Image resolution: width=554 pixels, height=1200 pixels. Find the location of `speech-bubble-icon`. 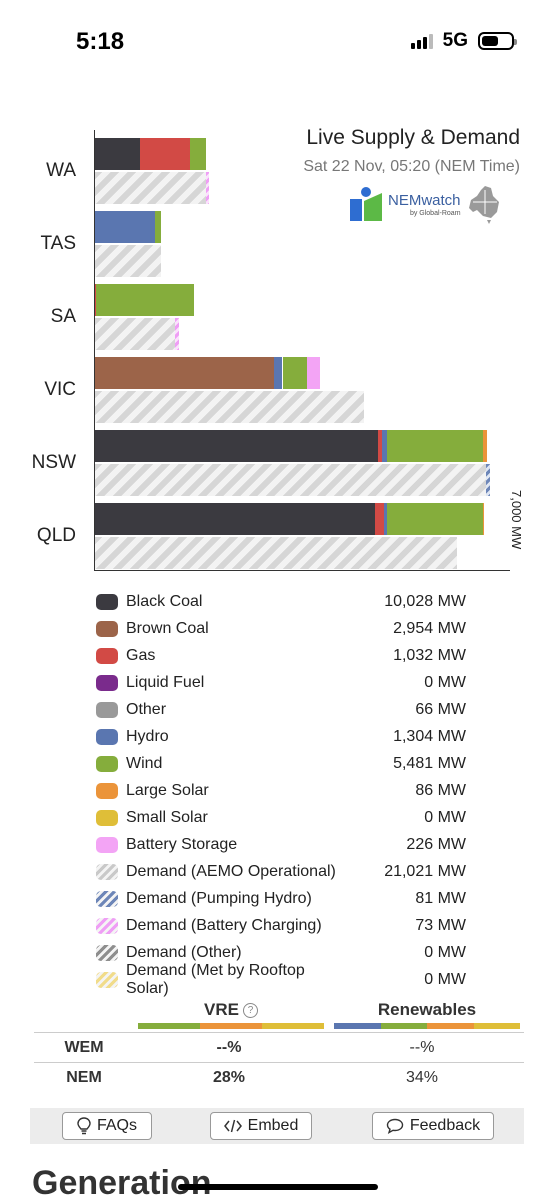

speech-bubble-icon is located at coordinates (395, 1126).